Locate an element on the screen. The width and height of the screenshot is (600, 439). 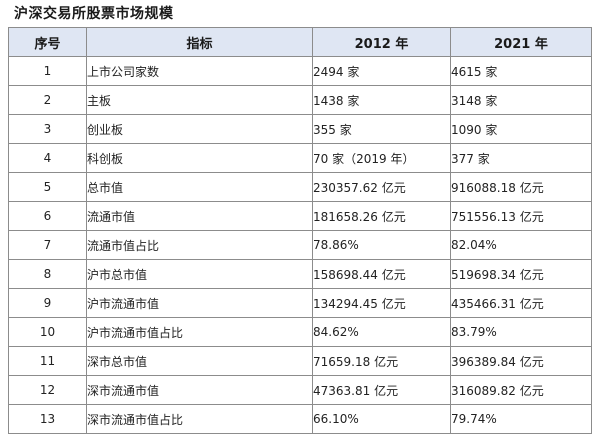
cell-no: 13 is located at coordinates (47, 419).